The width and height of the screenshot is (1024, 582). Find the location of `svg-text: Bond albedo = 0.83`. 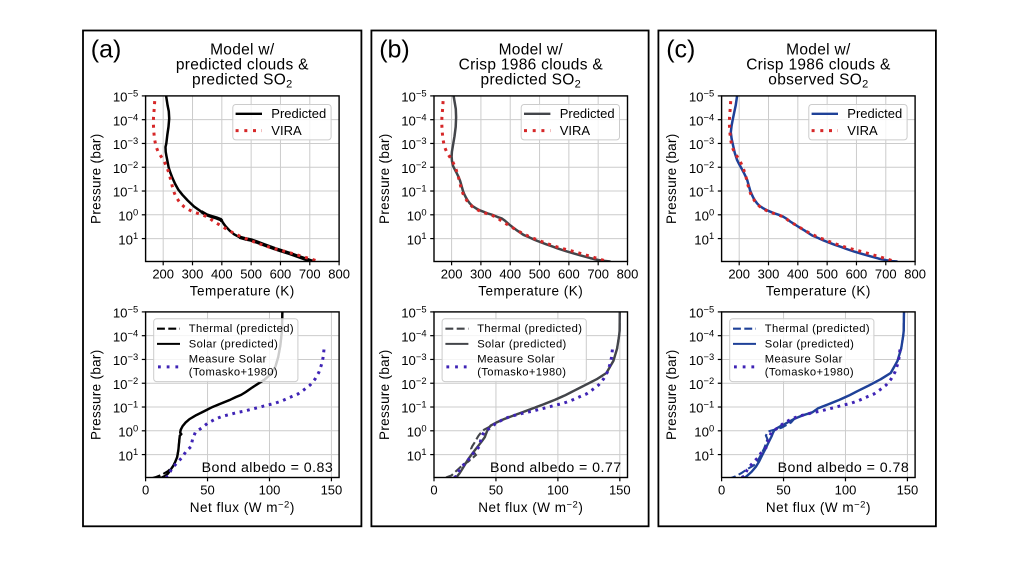

svg-text: Bond albedo = 0.83 is located at coordinates (268, 468).